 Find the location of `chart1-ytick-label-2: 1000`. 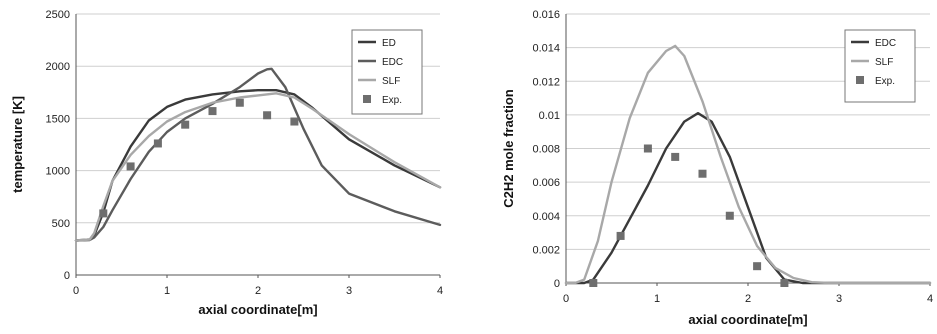

chart1-ytick-label-2: 1000 is located at coordinates (58, 172).